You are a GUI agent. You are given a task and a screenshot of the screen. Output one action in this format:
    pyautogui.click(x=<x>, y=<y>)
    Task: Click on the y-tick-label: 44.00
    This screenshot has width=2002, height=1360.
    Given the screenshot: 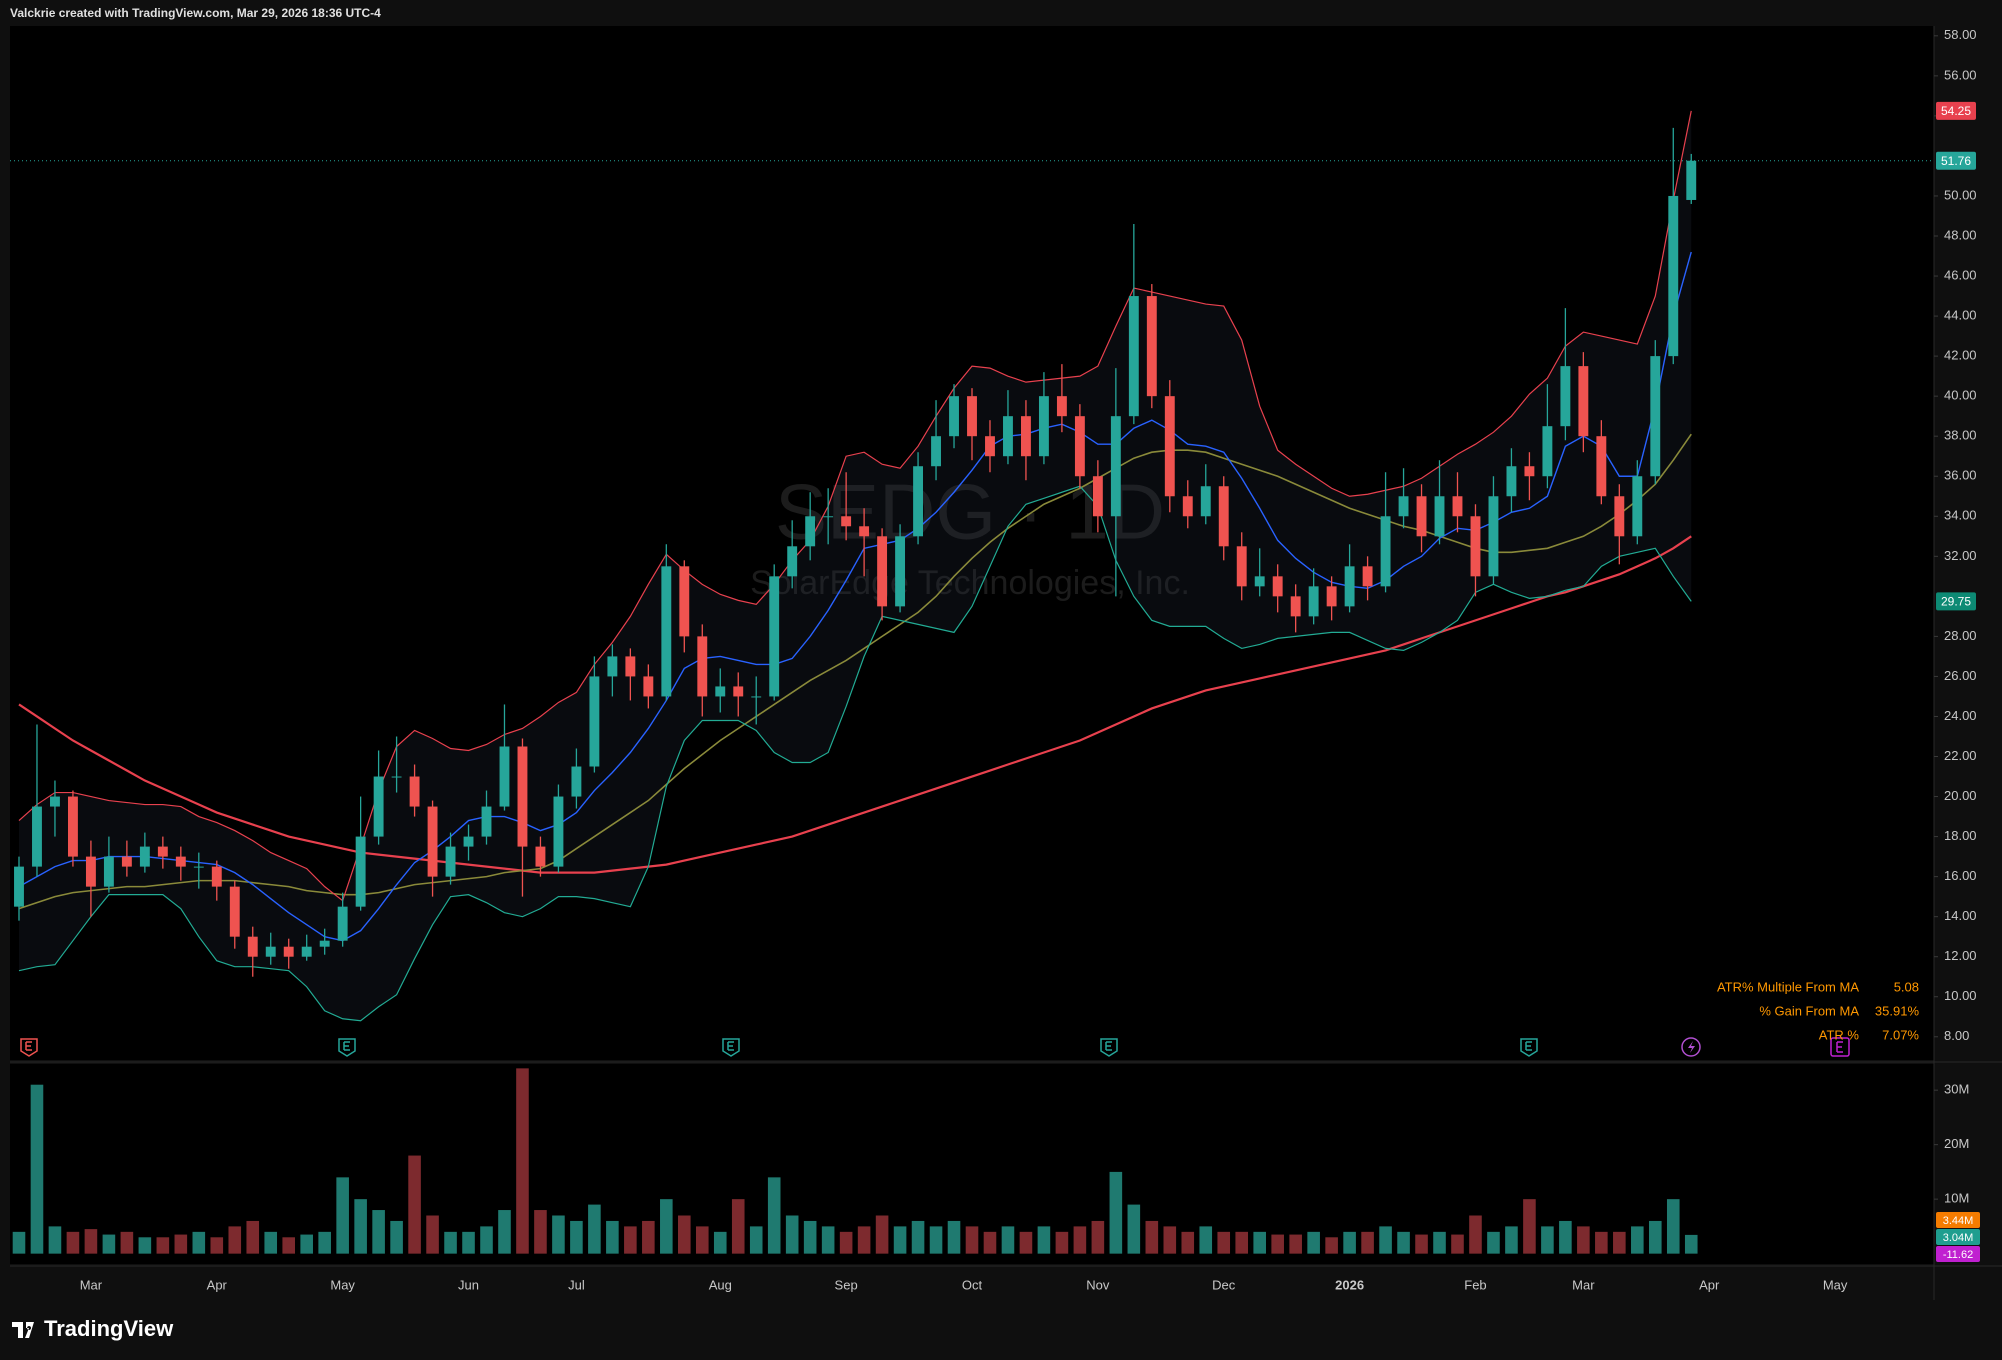 What is the action you would take?
    pyautogui.click(x=1960, y=315)
    